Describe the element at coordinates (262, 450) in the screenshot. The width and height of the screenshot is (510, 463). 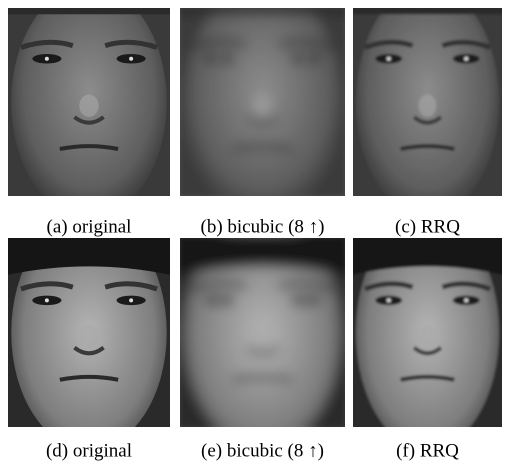
I see `caption: (e) bicubic (8 ↑)` at that location.